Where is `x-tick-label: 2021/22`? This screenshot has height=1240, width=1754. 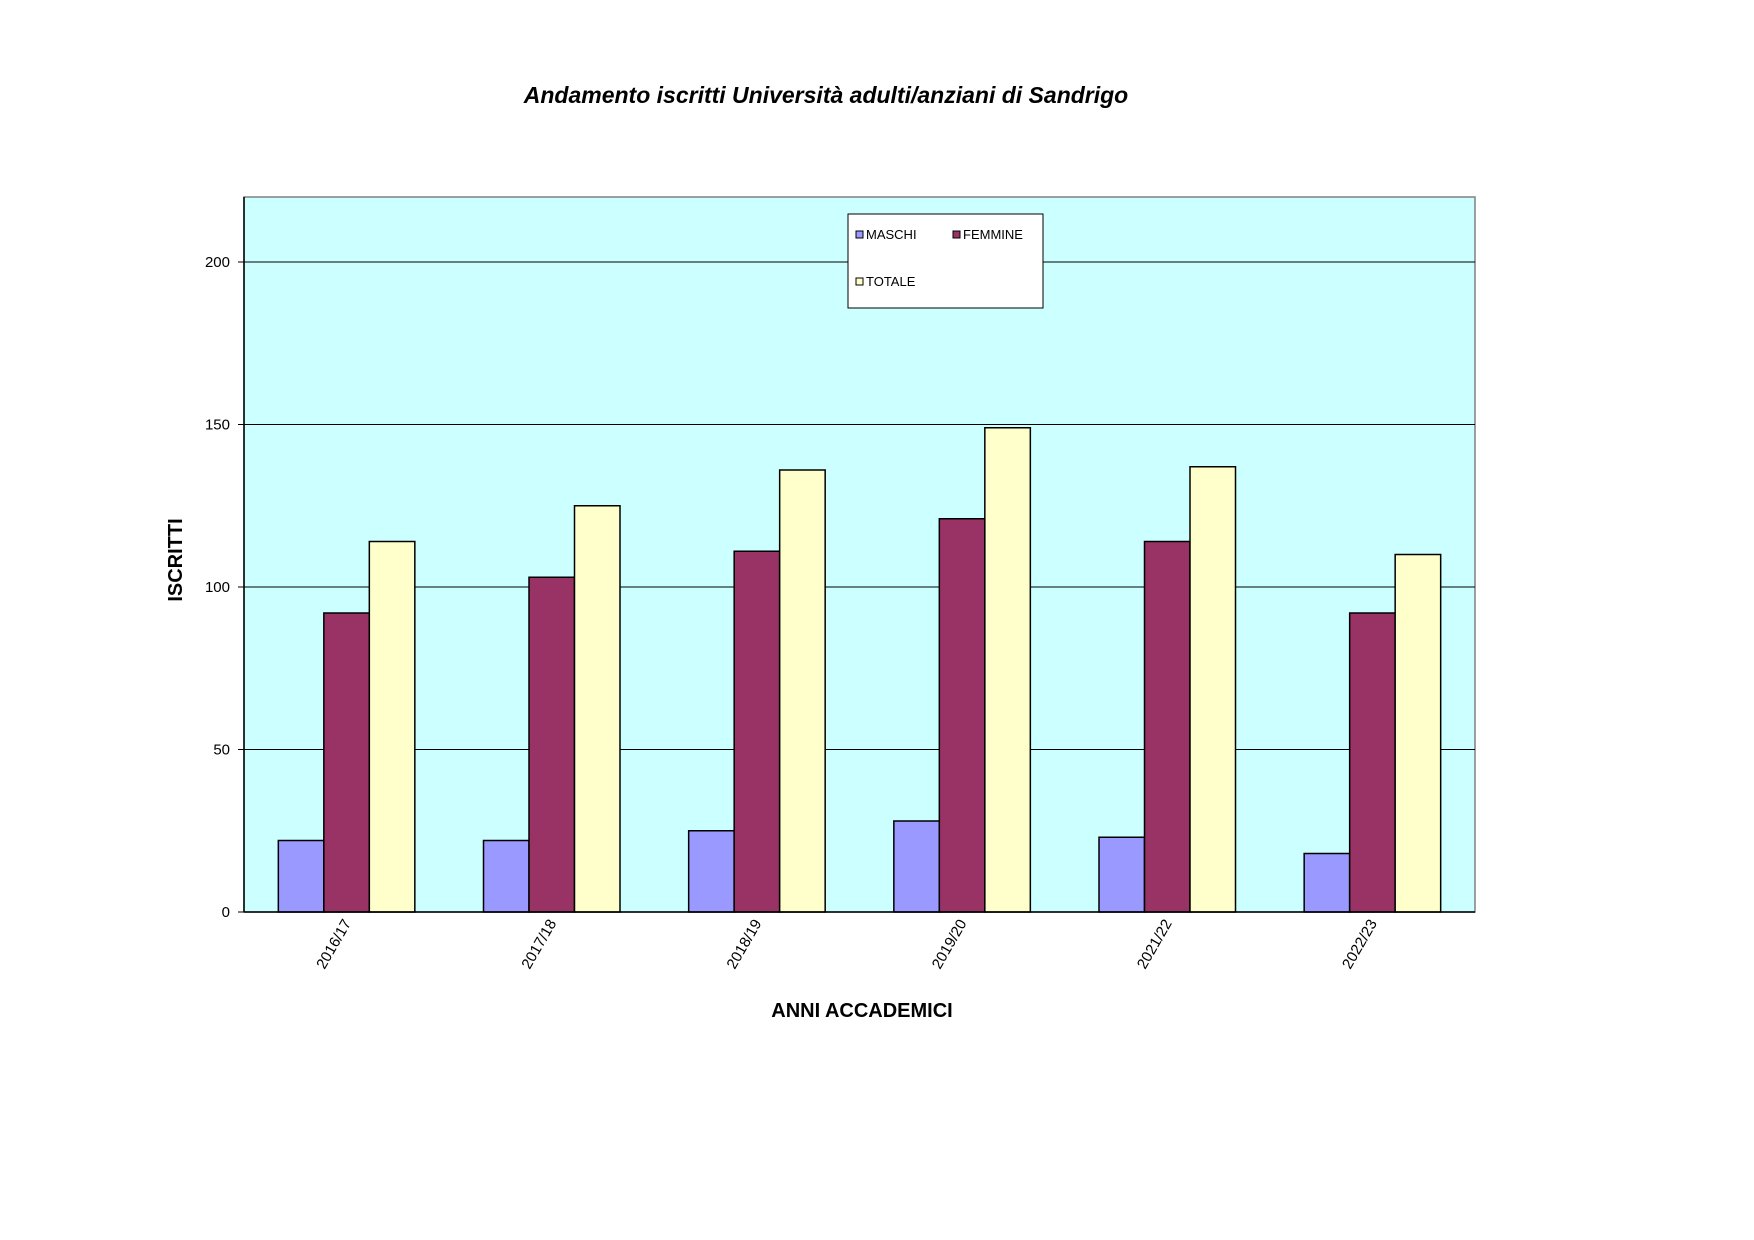
x-tick-label: 2021/22 is located at coordinates (1155, 944).